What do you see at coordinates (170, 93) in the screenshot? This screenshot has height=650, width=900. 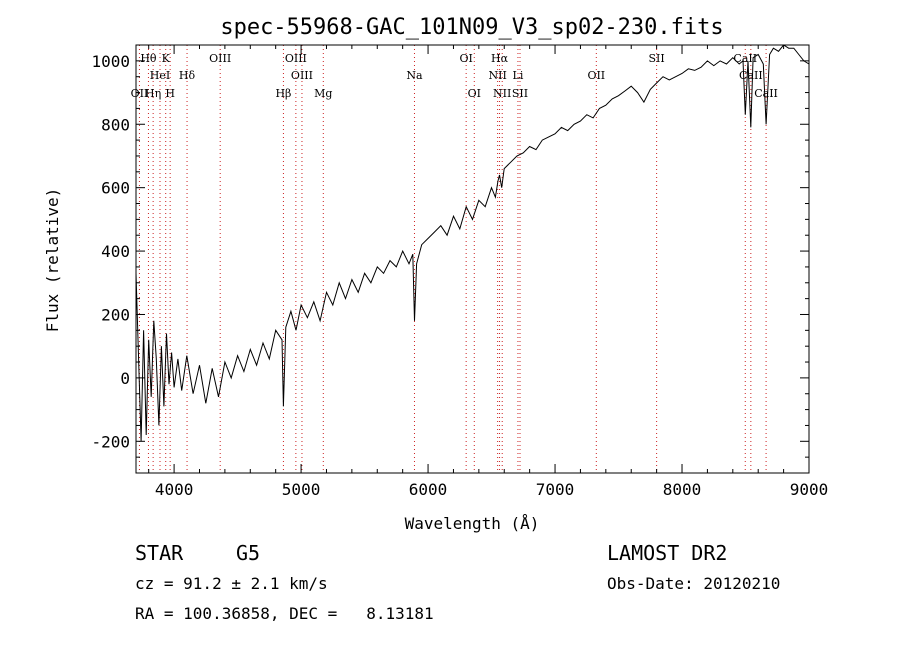 I see `line-marker-label: H` at bounding box center [170, 93].